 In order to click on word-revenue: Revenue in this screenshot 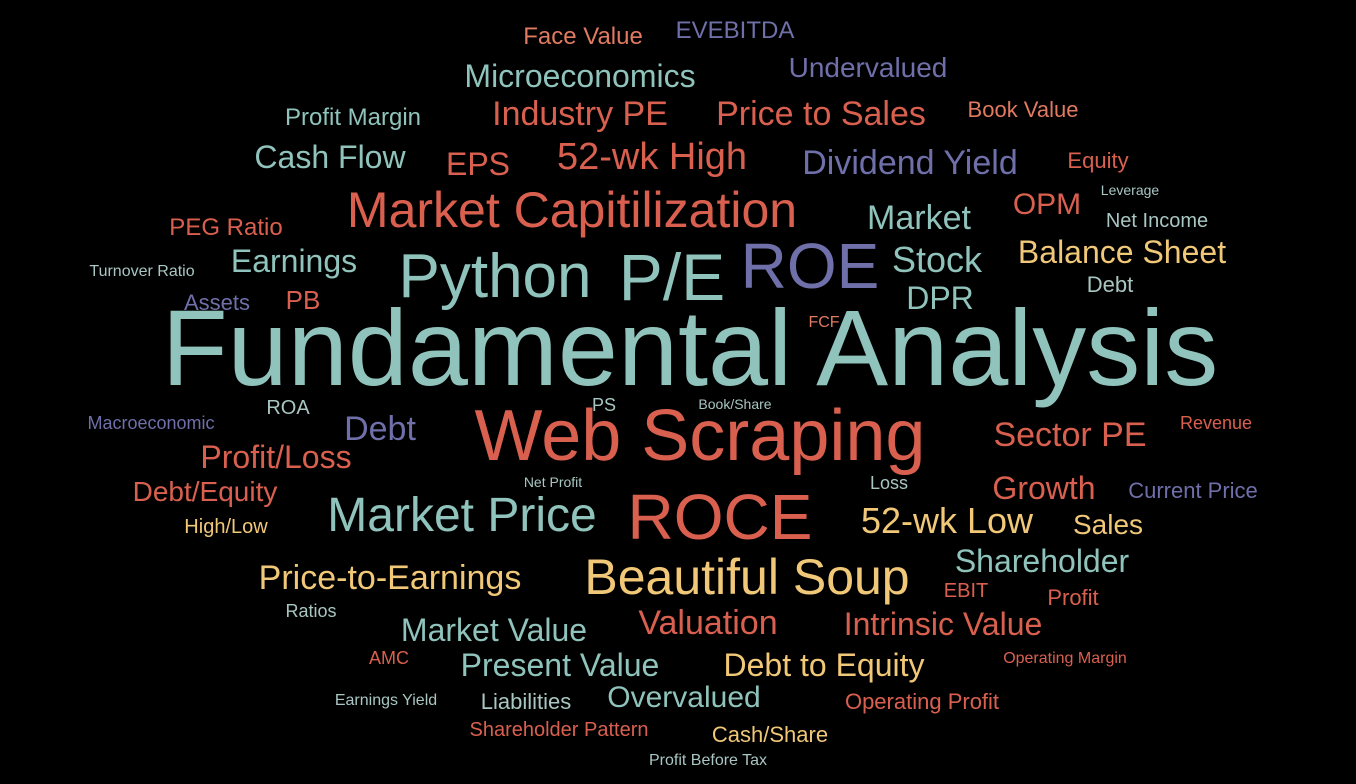, I will do `click(1216, 423)`.